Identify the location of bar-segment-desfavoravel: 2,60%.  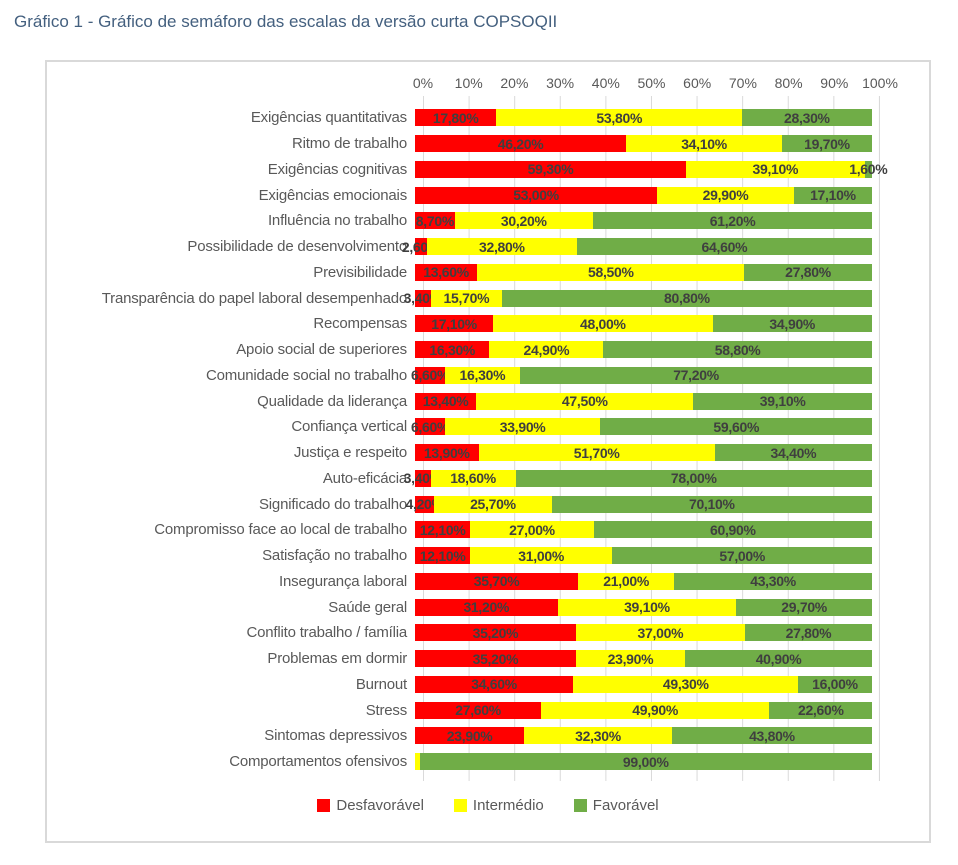
(421, 247).